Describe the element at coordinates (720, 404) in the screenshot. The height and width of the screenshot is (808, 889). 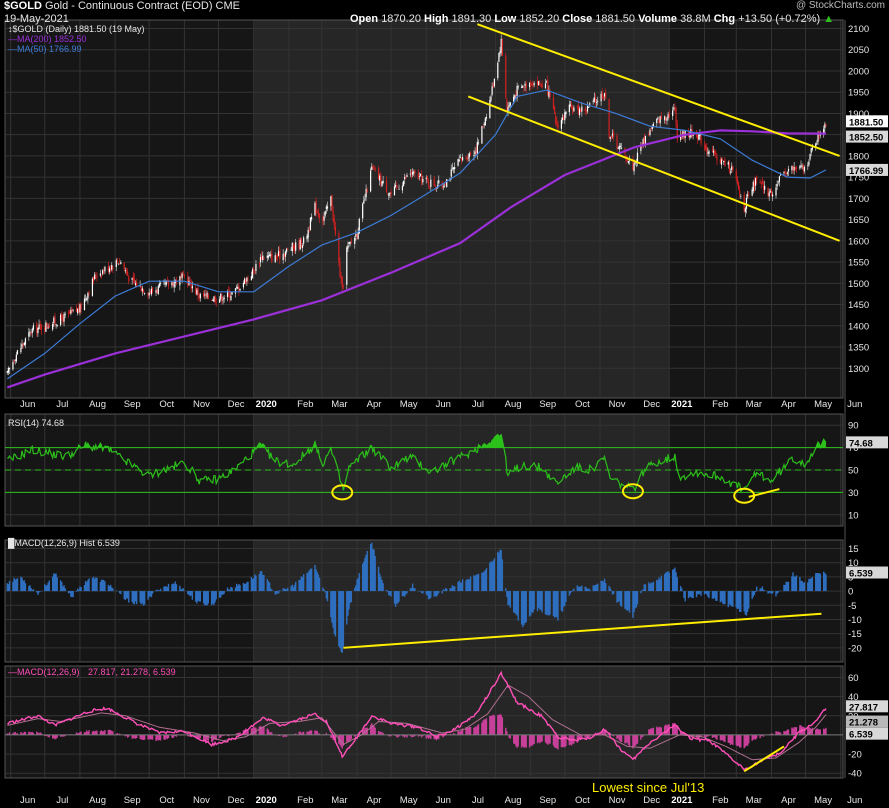
I see `x-axis-top-tick: Feb` at that location.